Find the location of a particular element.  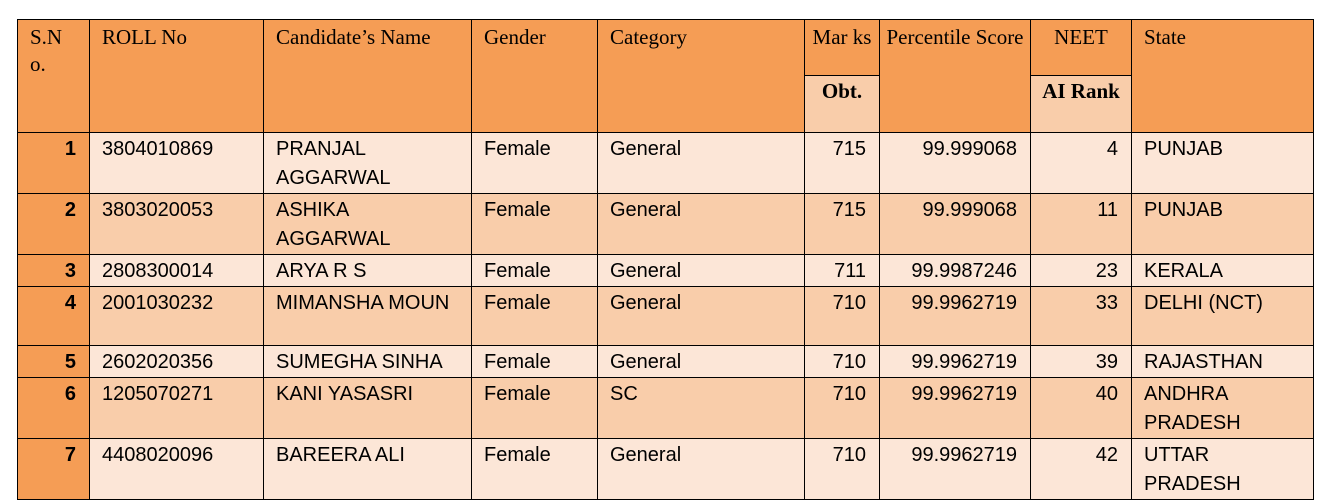

sno-cell: 5 is located at coordinates (53, 361).